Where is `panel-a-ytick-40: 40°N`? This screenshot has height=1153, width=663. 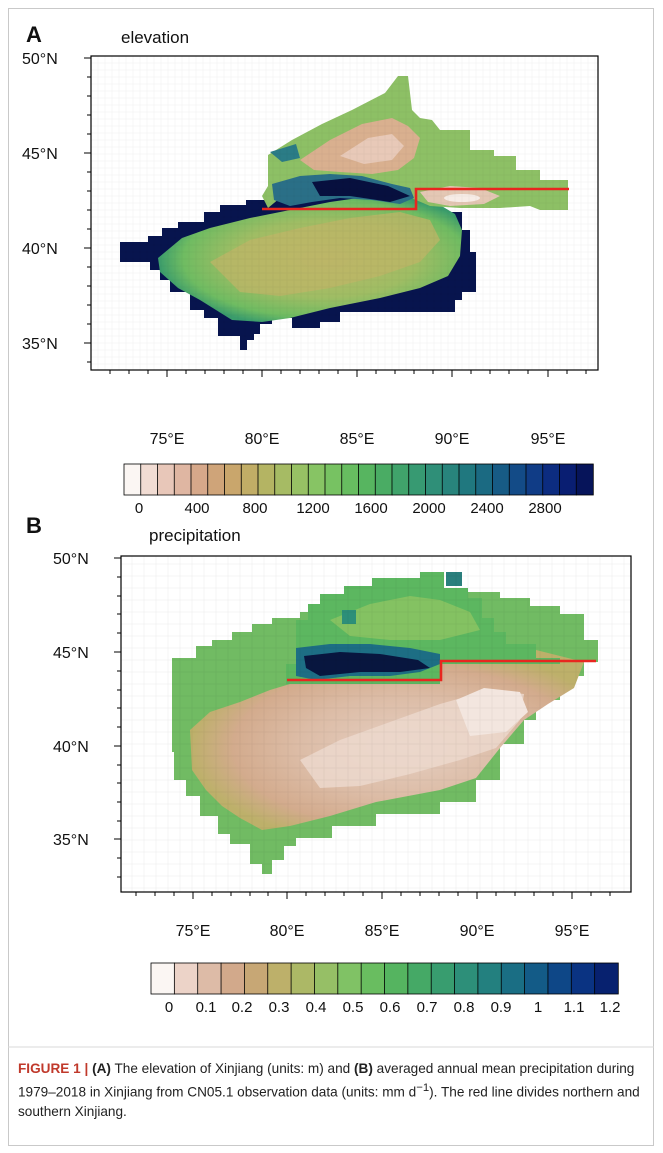 panel-a-ytick-40: 40°N is located at coordinates (40, 249).